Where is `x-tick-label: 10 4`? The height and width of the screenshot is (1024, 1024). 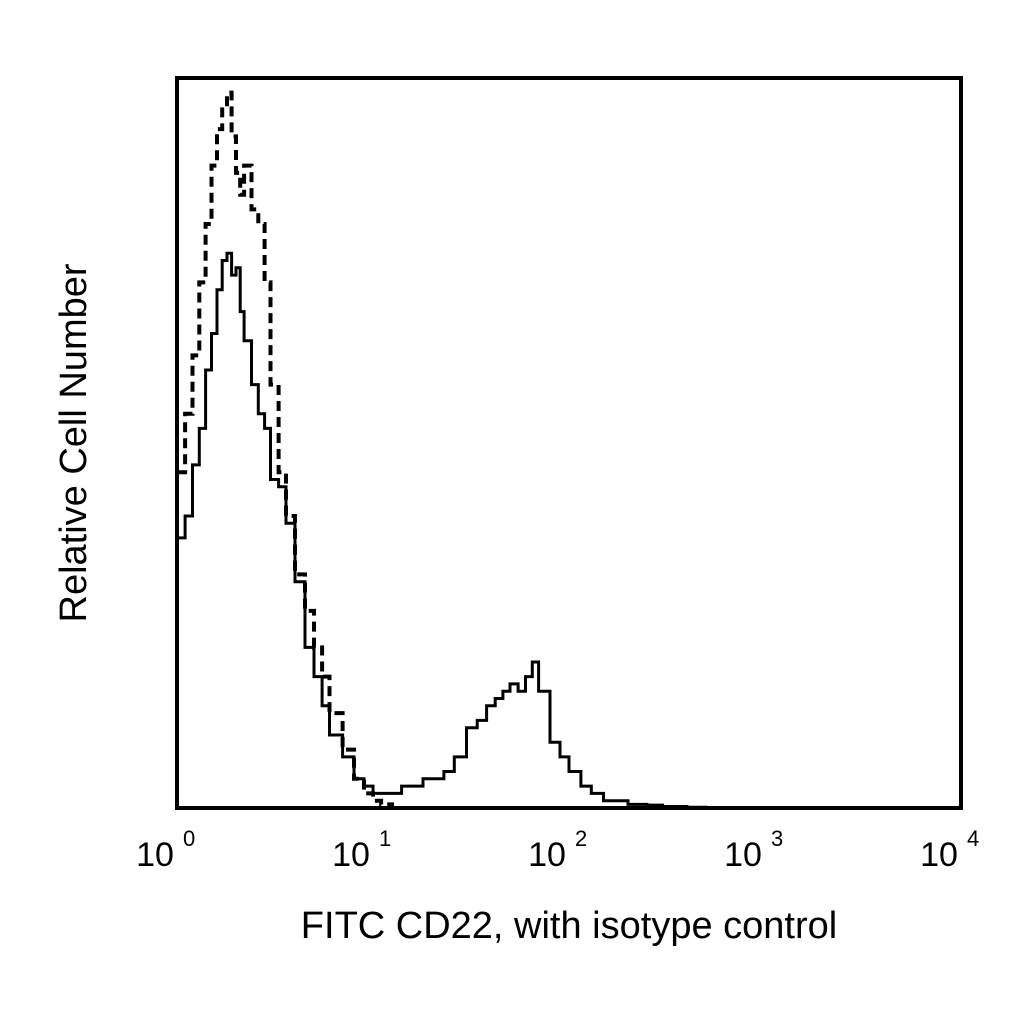
x-tick-label: 10 4 is located at coordinates (949, 850).